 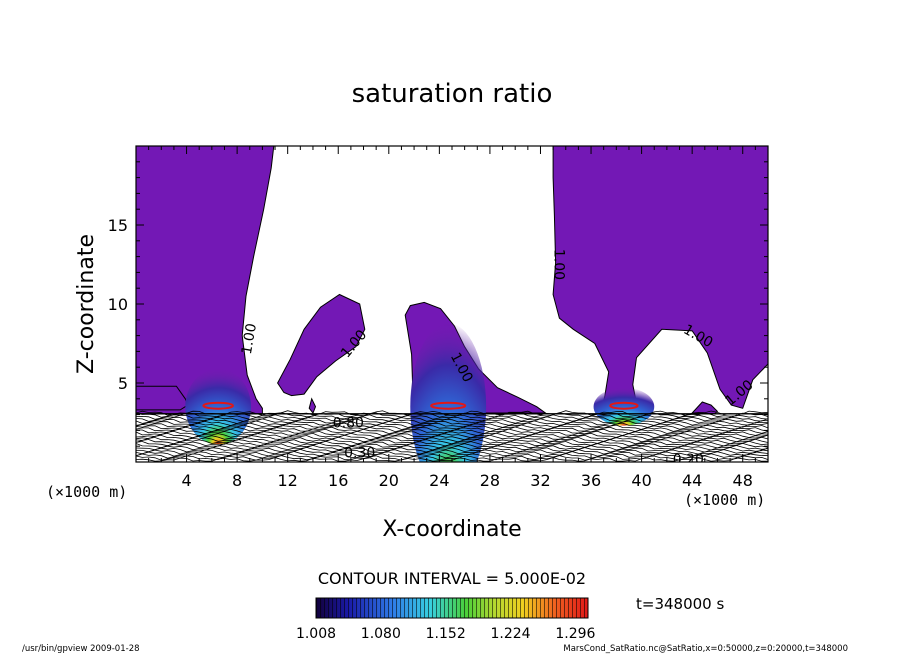 I want to click on x-tick-label: 48, so click(x=743, y=480).